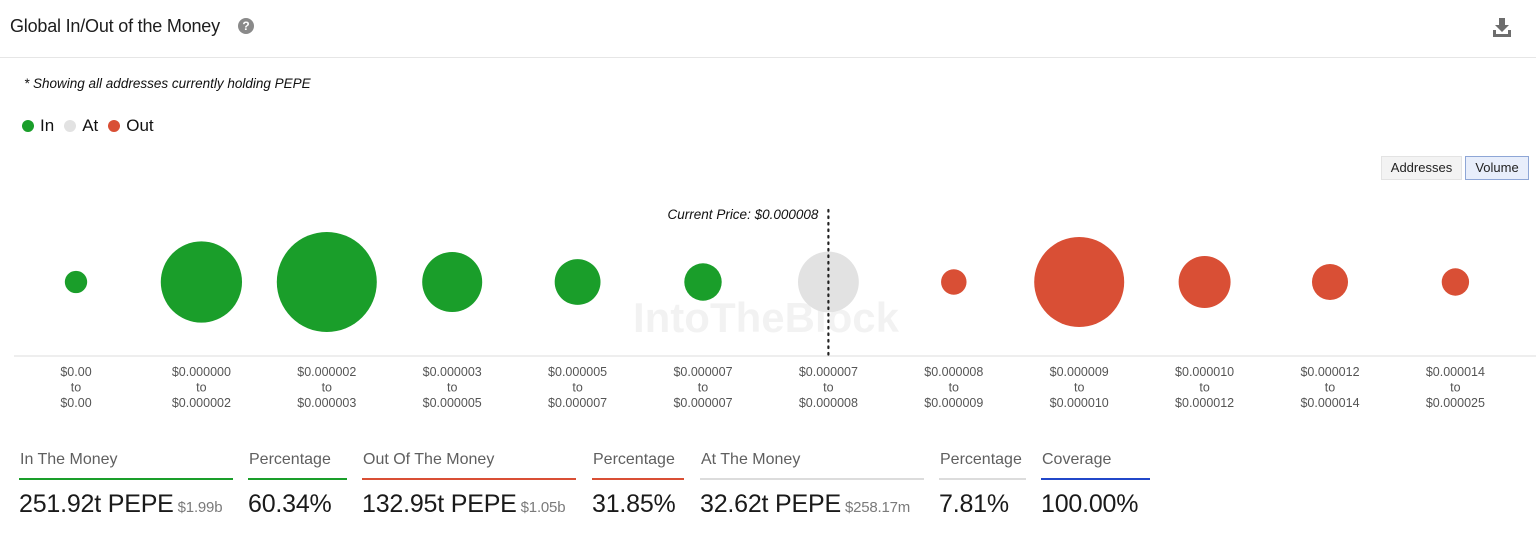 The image size is (1536, 538). I want to click on legend-item-out: Out, so click(131, 126).